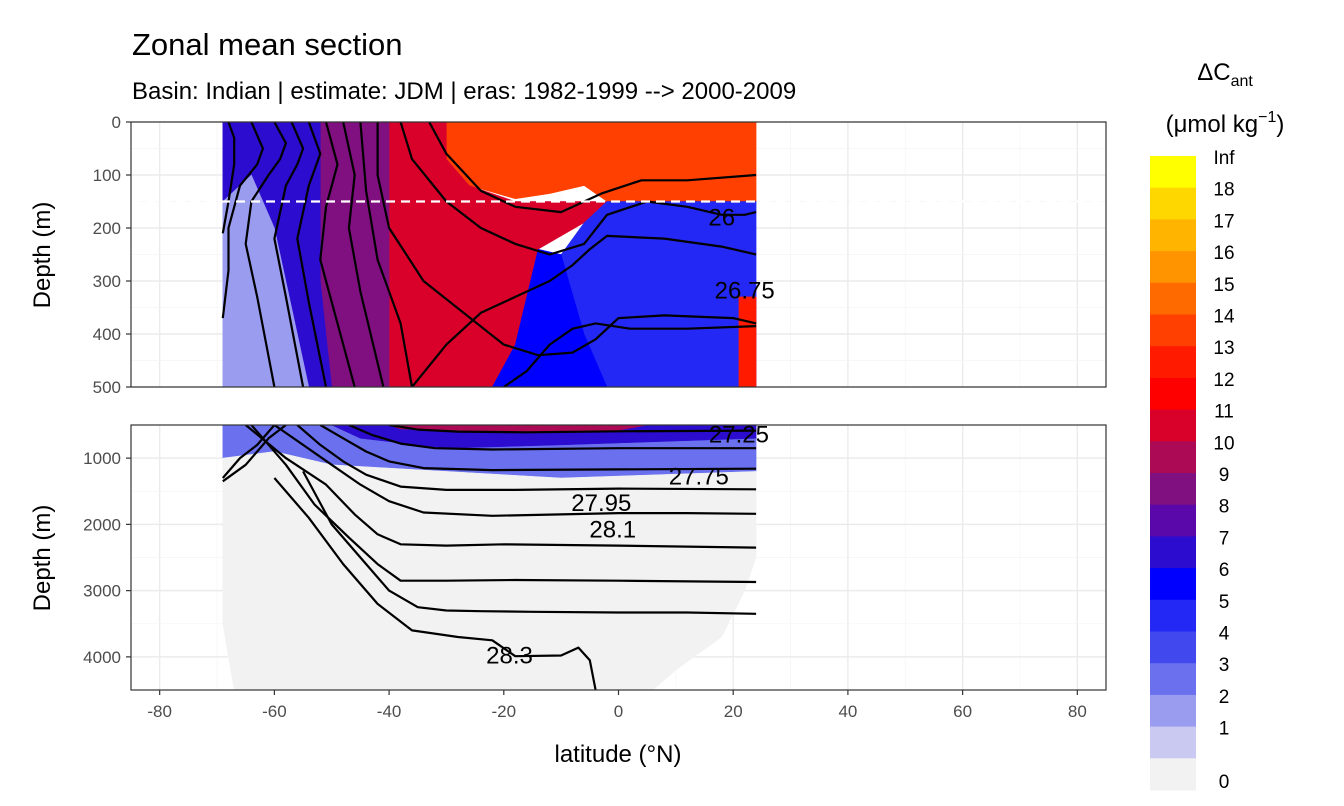 This screenshot has width=1344, height=806. Describe the element at coordinates (42, 255) in the screenshot. I see `y-axis-label-upper: Depth (m)` at that location.